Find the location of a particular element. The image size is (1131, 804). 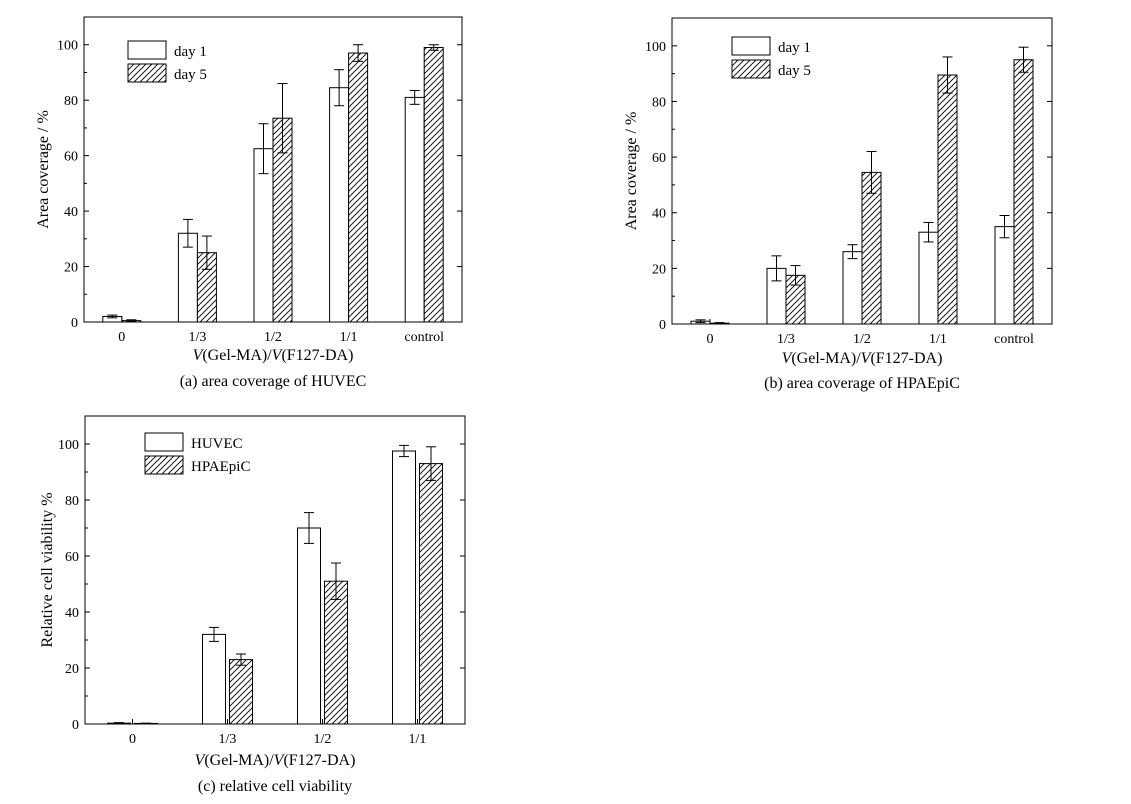

panel-caption: (a) area coverage of HUVEC is located at coordinates (273, 381).